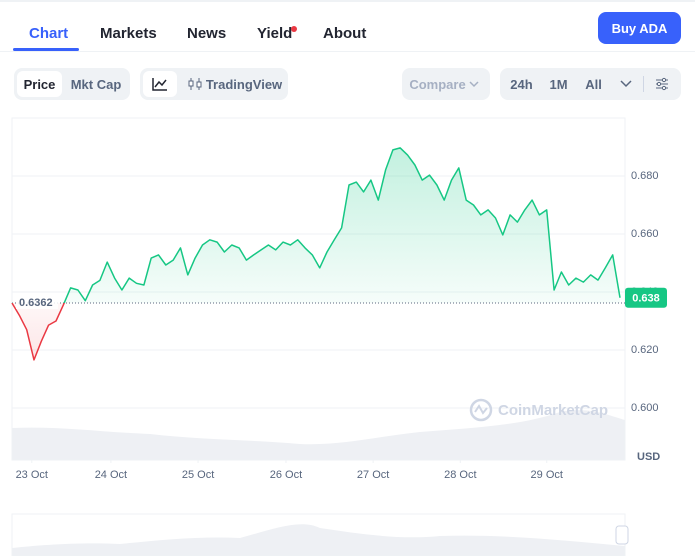 The width and height of the screenshot is (695, 556). Describe the element at coordinates (49, 33) in the screenshot. I see `tab: Chart` at that location.